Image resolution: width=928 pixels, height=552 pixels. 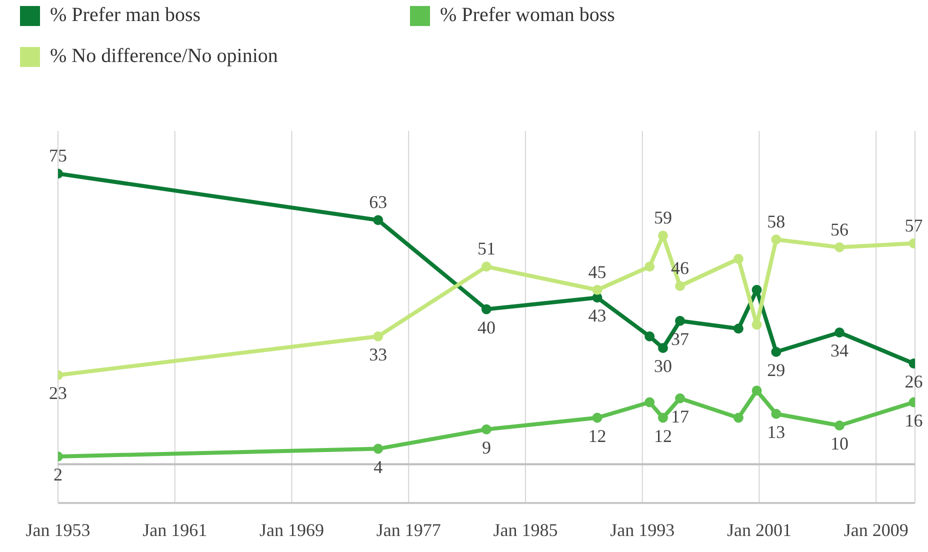 What do you see at coordinates (663, 218) in the screenshot?
I see `data-label: 59` at bounding box center [663, 218].